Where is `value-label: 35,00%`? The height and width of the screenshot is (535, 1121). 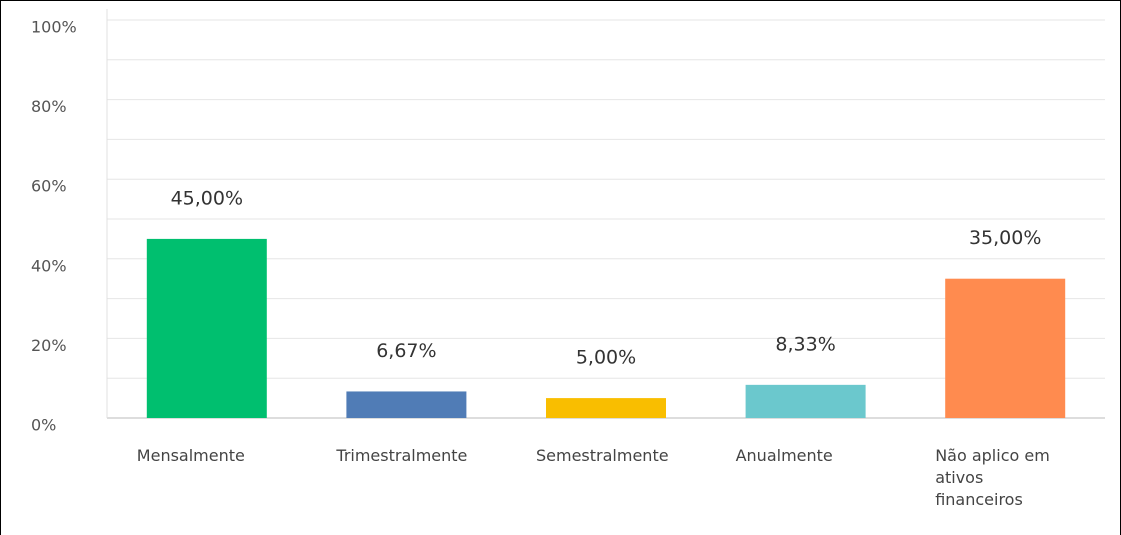 value-label: 35,00% is located at coordinates (1005, 238).